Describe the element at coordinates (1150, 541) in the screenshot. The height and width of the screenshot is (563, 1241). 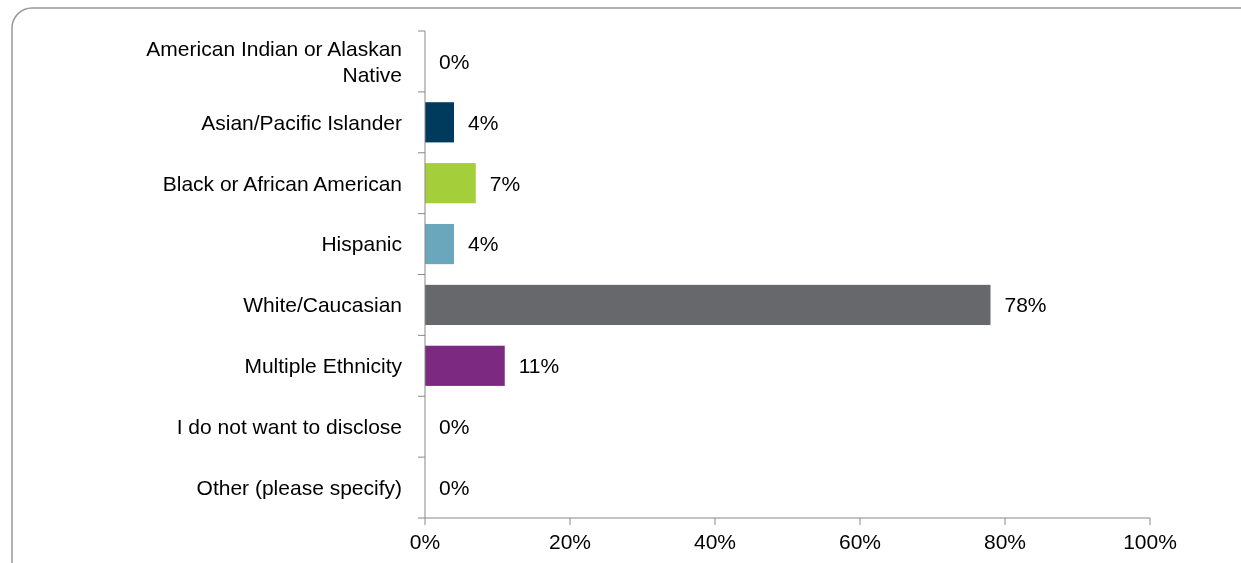
I see `x-tick-label: 100%` at that location.